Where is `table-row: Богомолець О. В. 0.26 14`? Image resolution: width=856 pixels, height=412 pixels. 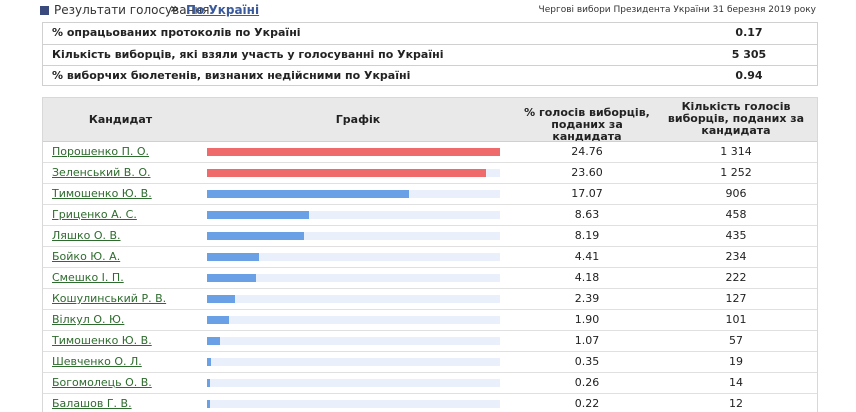
table-row: Богомолець О. В. 0.26 14 is located at coordinates (430, 382).